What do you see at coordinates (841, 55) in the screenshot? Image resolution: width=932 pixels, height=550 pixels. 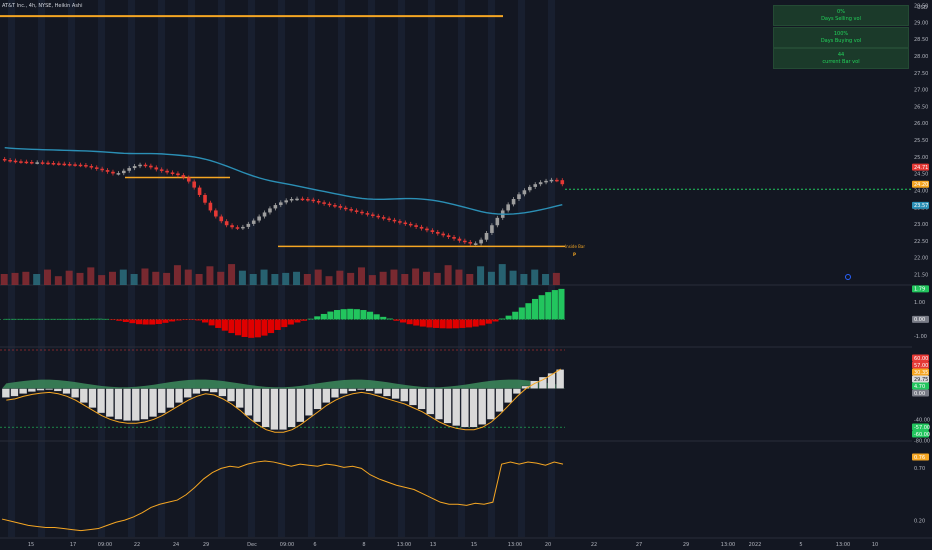 I see `current-bar-value: 44` at bounding box center [841, 55].